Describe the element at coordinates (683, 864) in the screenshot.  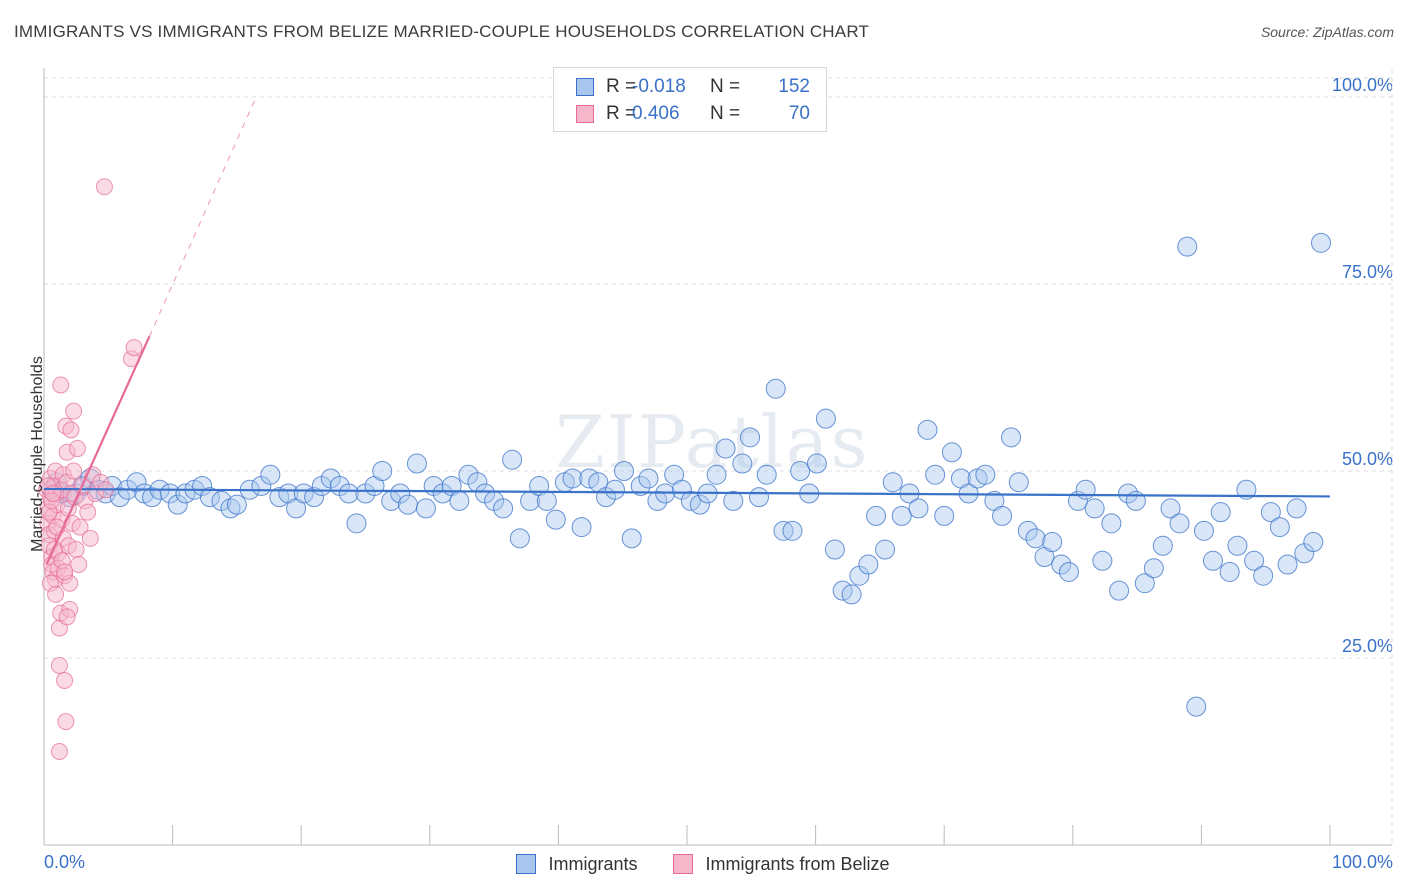
I see `pink-square-icon` at that location.